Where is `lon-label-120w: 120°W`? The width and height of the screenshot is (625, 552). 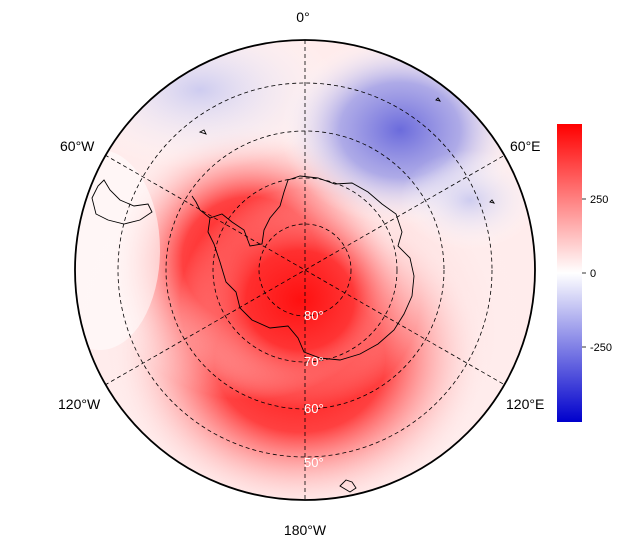 lon-label-120w: 120°W is located at coordinates (79, 404).